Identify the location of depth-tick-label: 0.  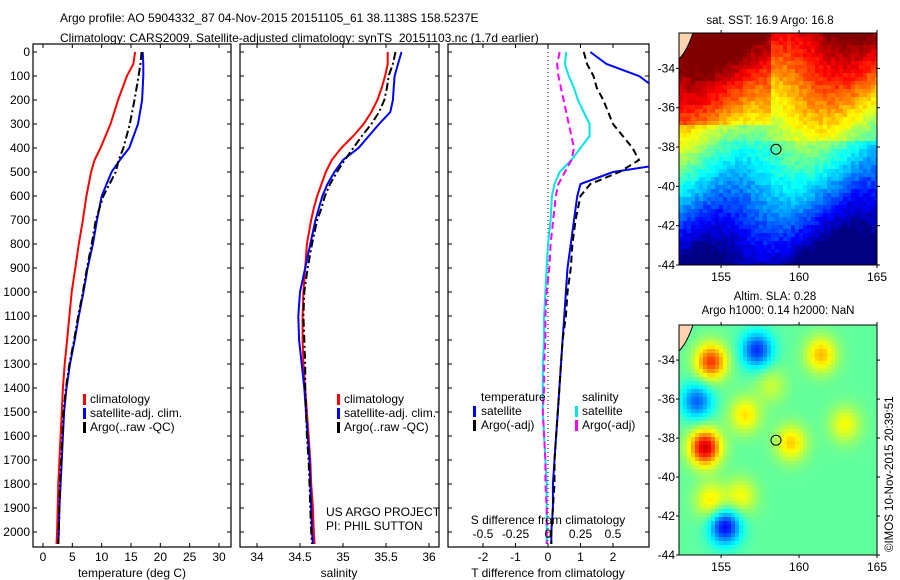
(26, 52).